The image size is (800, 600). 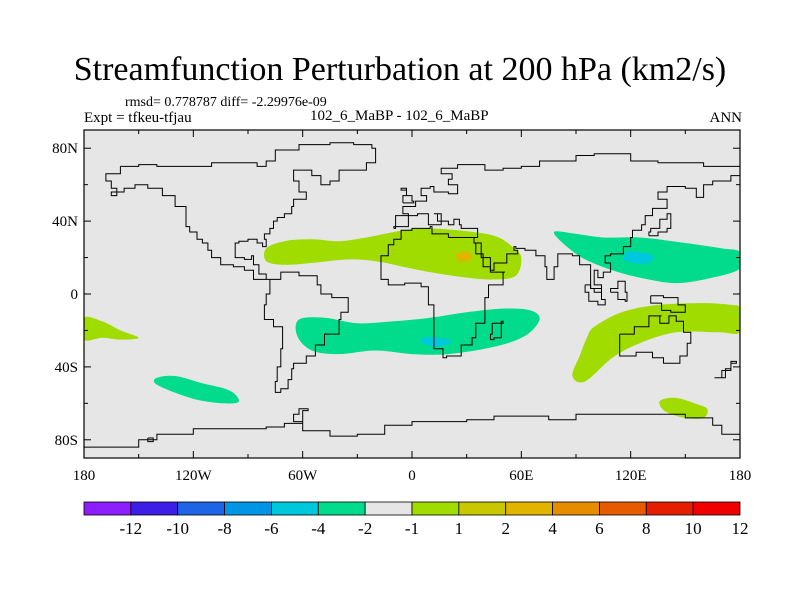 I want to click on lat-tick-label: 0, so click(x=75, y=295).